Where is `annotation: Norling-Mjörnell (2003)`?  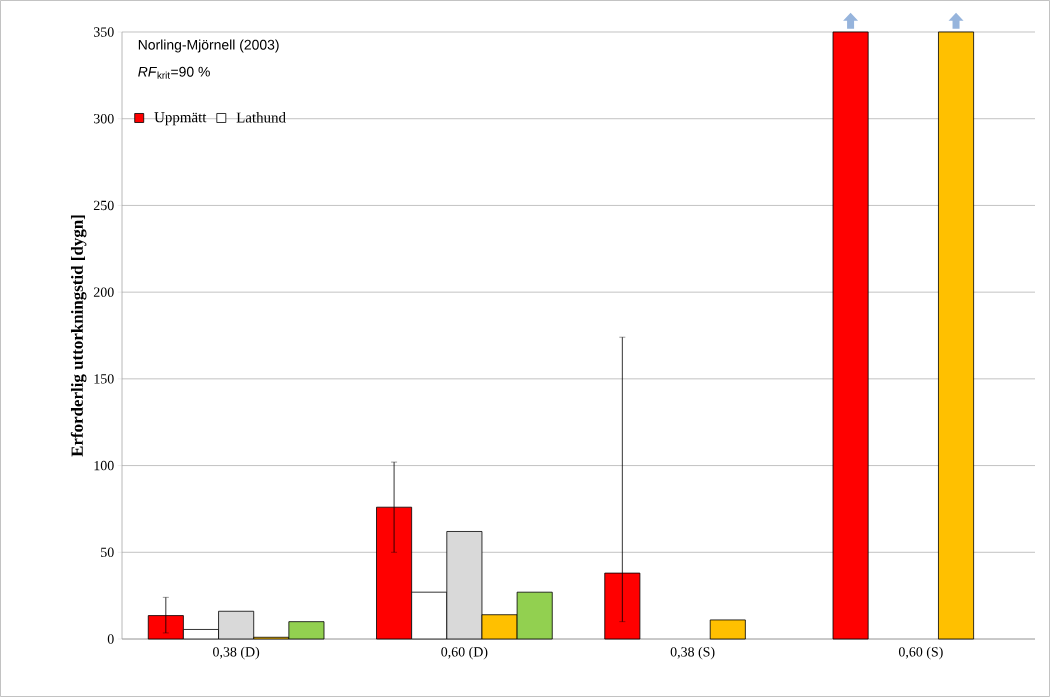 annotation: Norling-Mjörnell (2003) is located at coordinates (208, 46).